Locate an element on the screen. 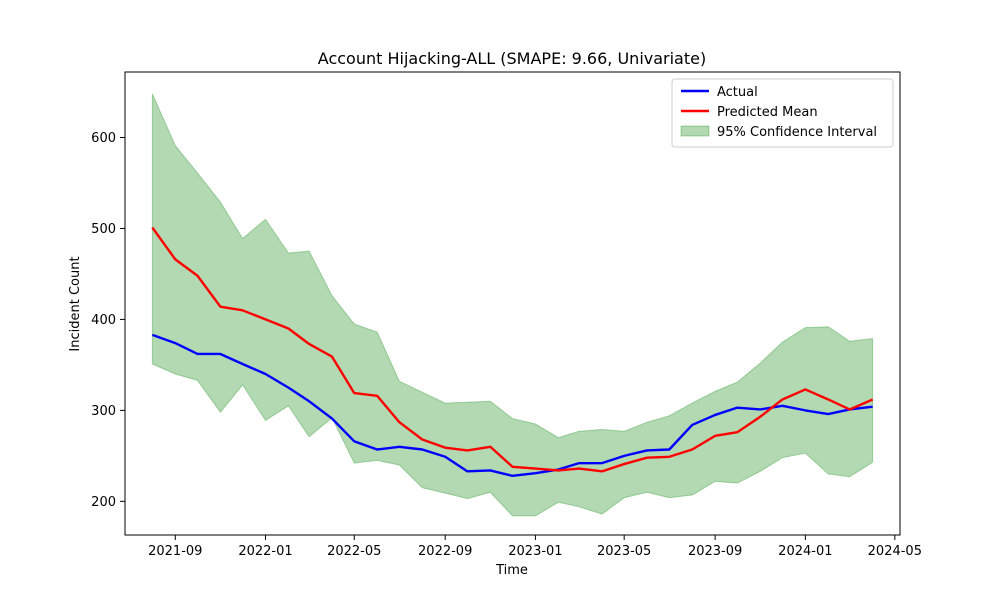 The width and height of the screenshot is (1000, 604). legend-actual-label: Actual is located at coordinates (737, 92).